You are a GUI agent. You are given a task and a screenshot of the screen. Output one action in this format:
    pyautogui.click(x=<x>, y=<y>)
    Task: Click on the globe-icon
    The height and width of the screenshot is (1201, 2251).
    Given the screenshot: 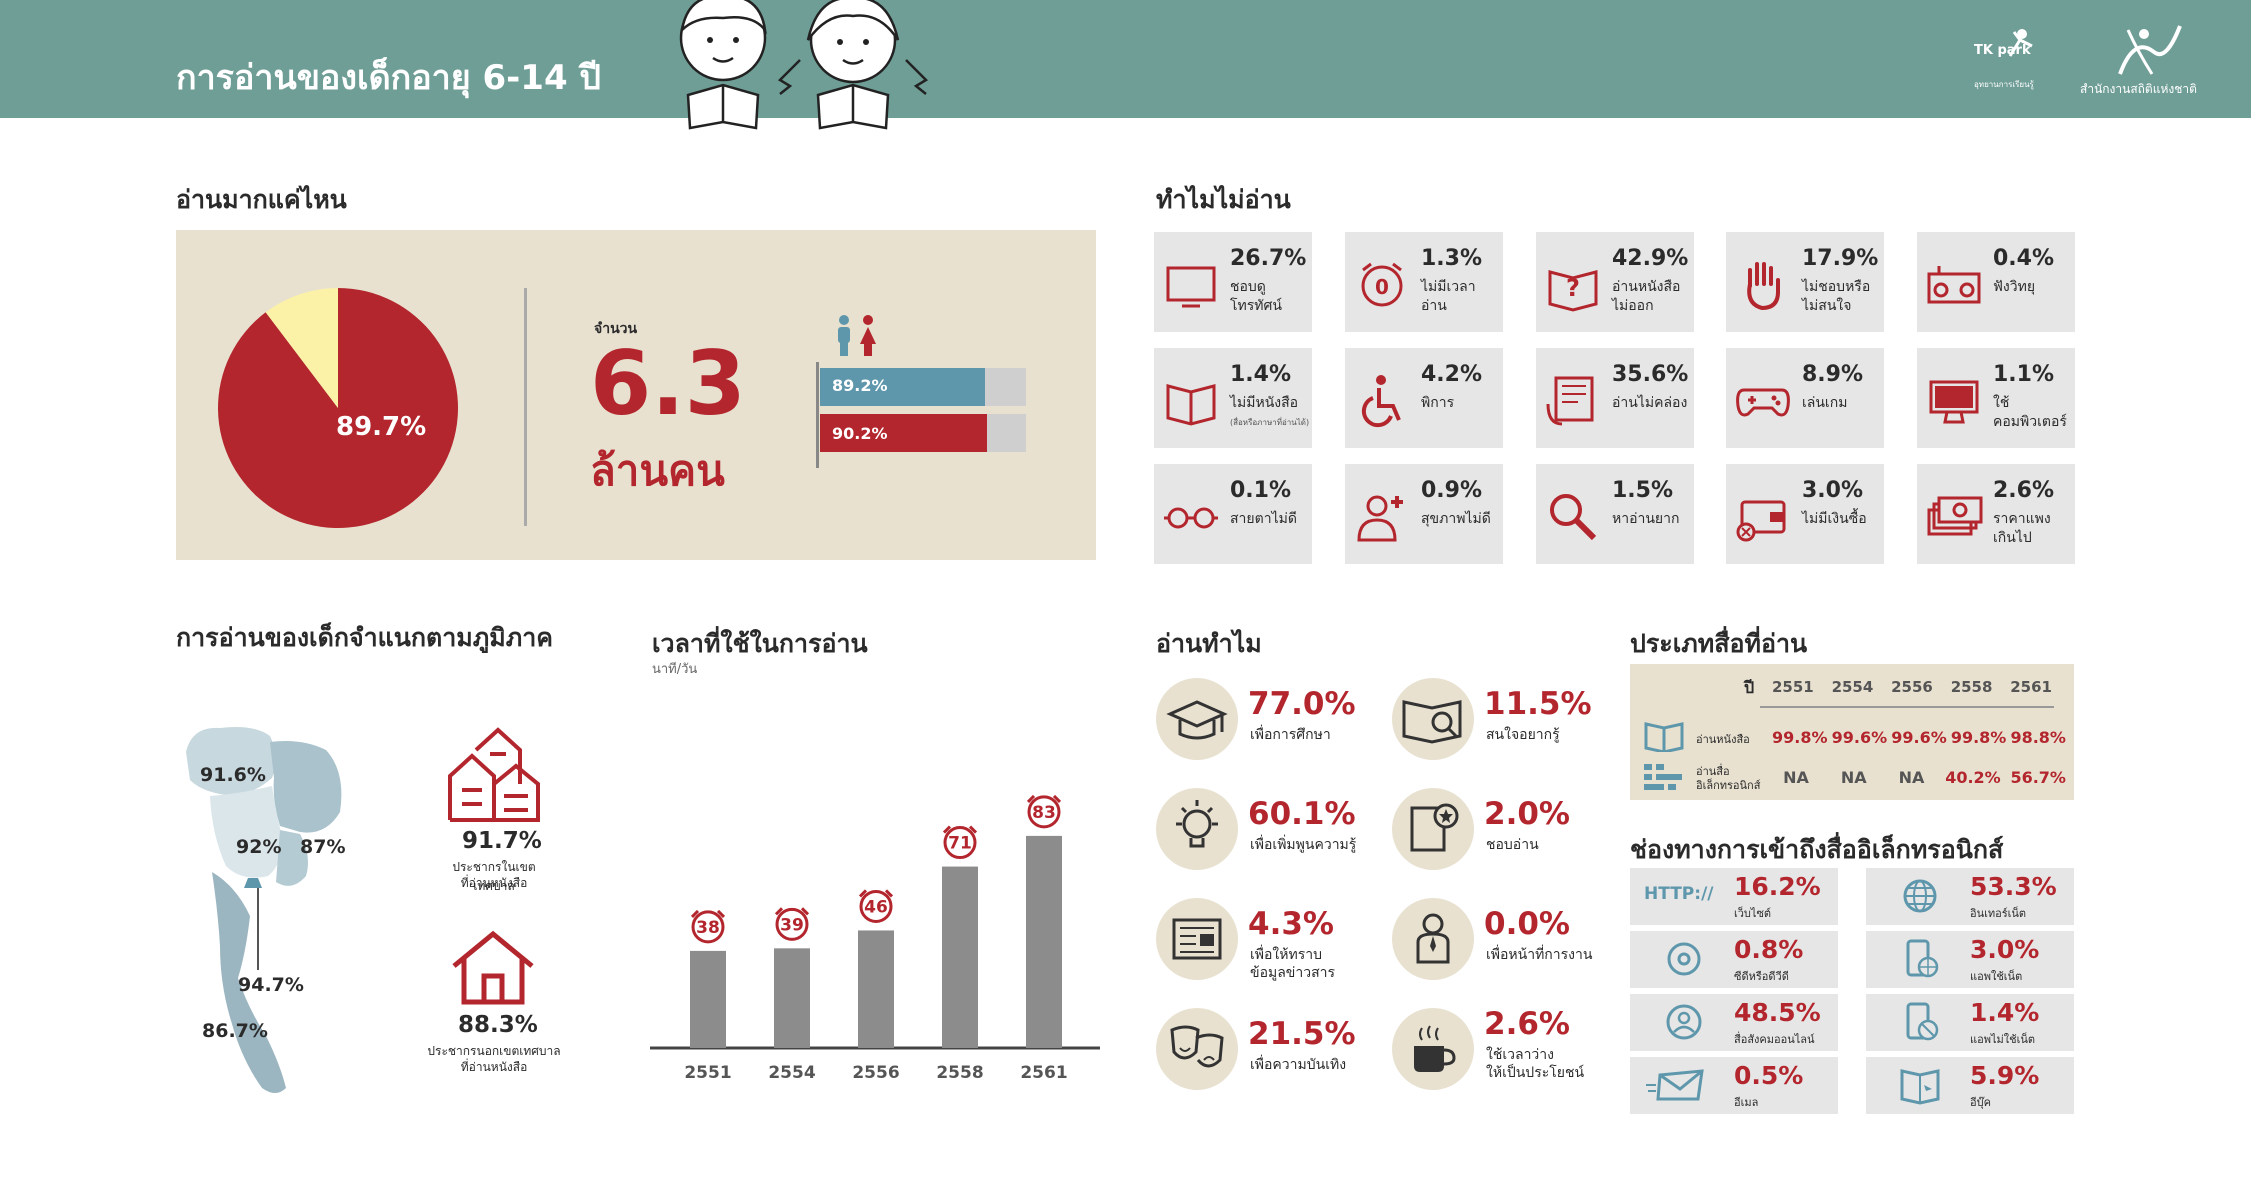 What is the action you would take?
    pyautogui.click(x=1920, y=896)
    